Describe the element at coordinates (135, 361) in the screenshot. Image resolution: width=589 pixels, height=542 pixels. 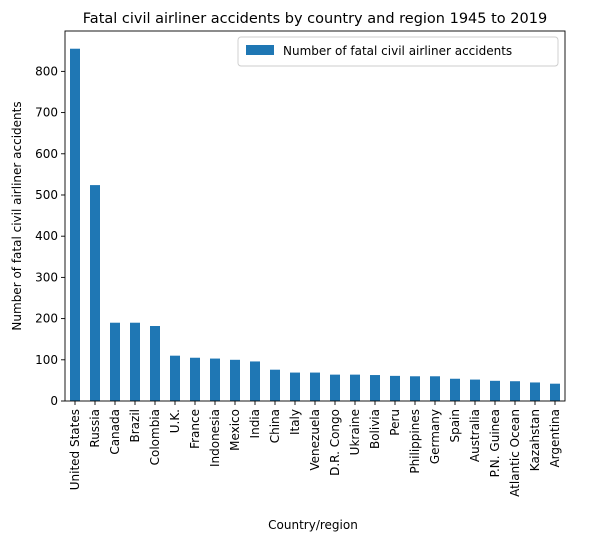
I see `bar-brazil` at that location.